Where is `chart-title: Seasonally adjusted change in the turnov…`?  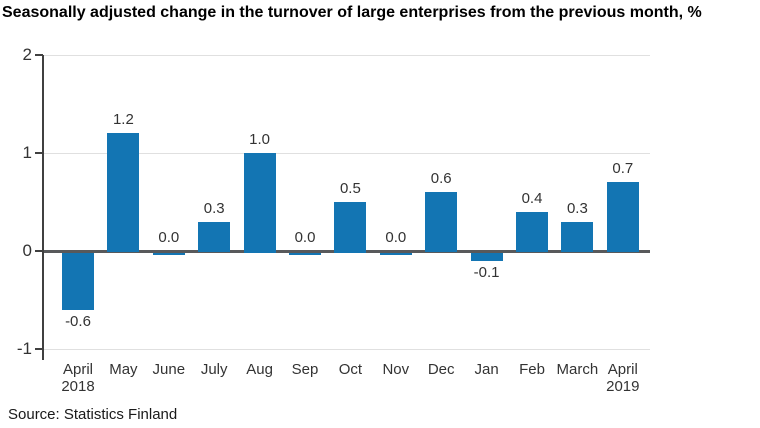
chart-title: Seasonally adjusted change in the turnov… is located at coordinates (352, 12).